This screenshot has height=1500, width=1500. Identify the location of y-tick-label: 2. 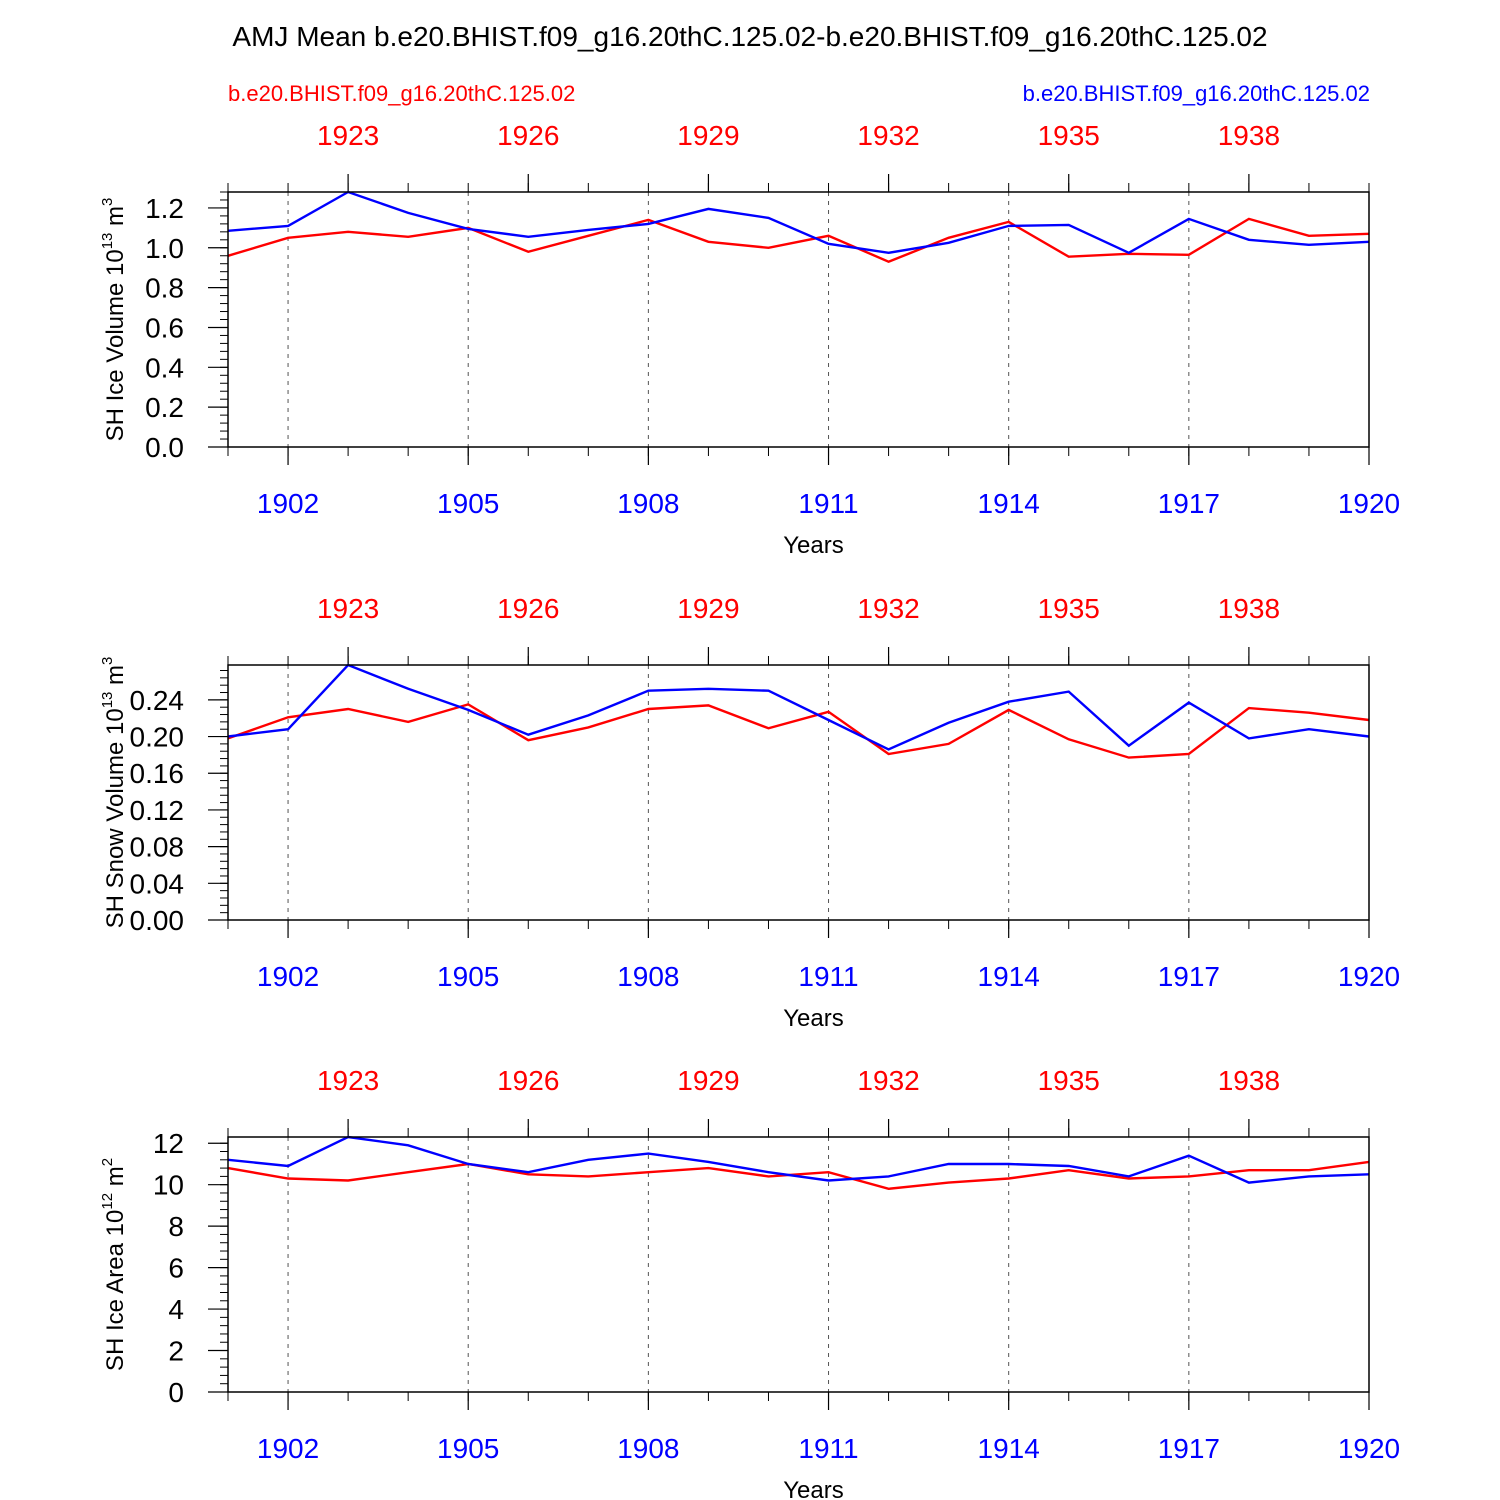
(176, 1351).